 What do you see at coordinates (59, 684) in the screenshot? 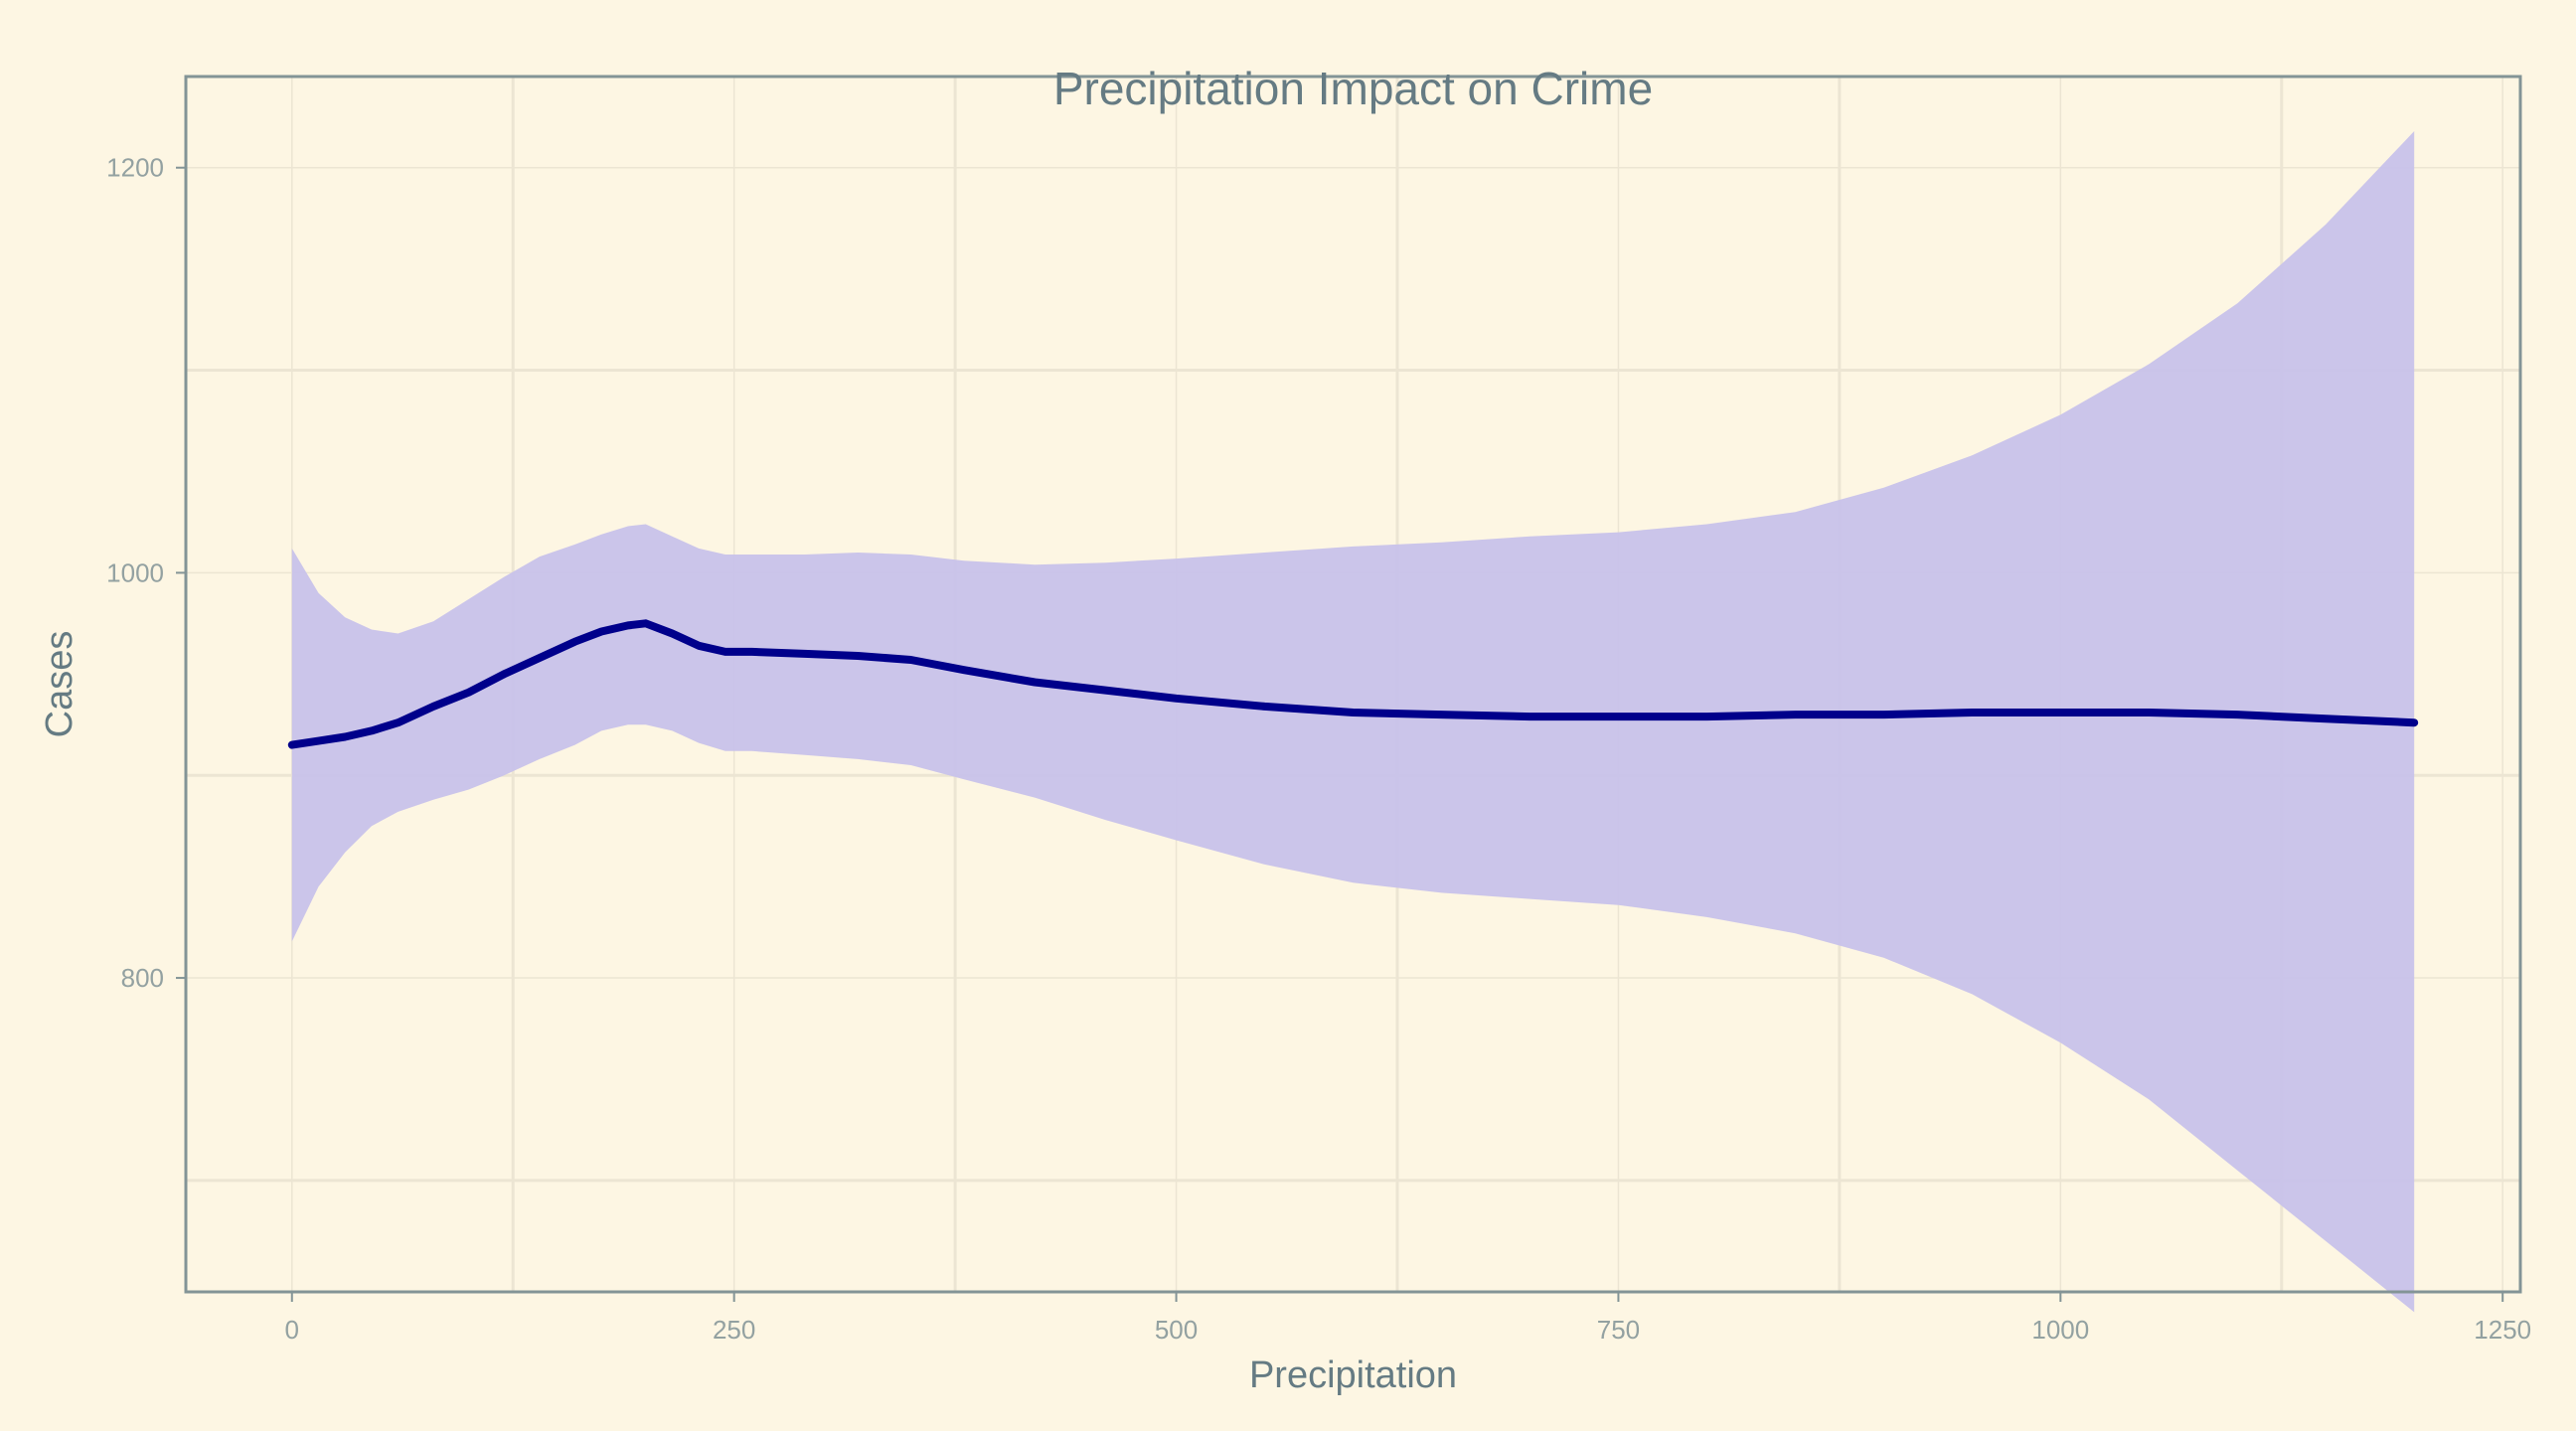
I see `y-axis-title: Cases` at bounding box center [59, 684].